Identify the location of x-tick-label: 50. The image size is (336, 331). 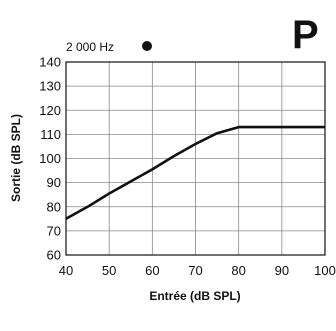
(109, 270).